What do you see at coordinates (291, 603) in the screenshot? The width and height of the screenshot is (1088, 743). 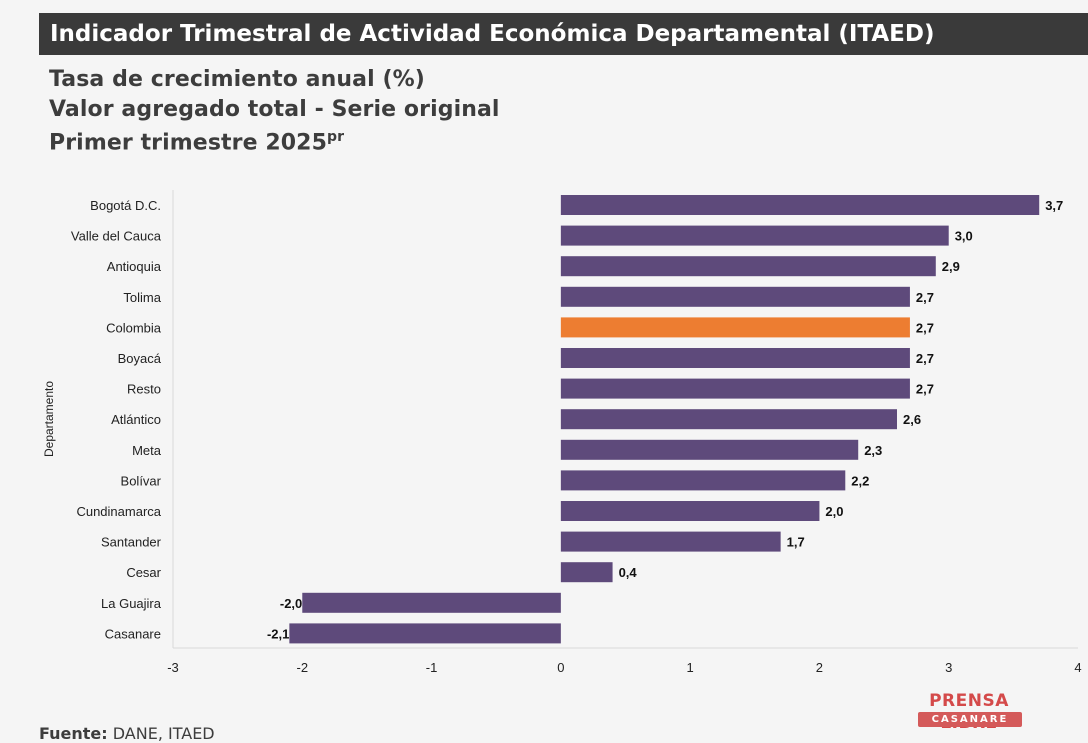 I see `data-label: -2,0` at bounding box center [291, 603].